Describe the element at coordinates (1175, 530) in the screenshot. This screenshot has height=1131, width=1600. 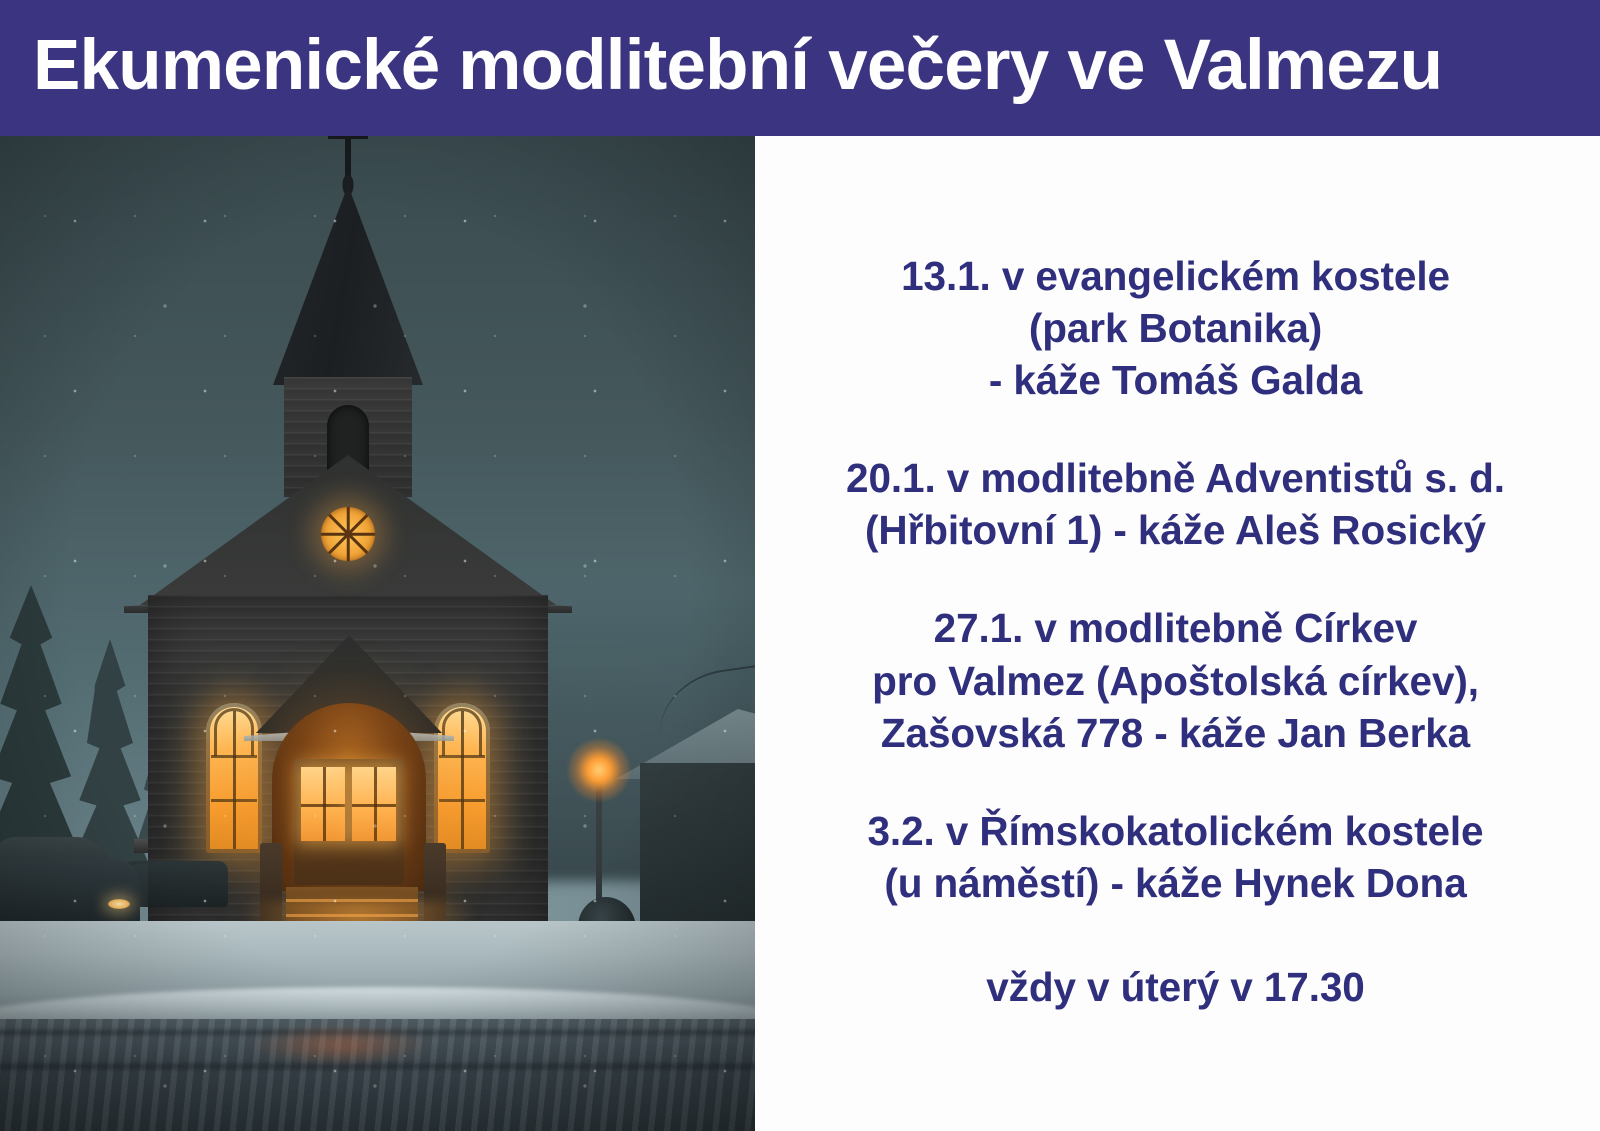
I see `schedule-line: (Hřbitovní 1) - káže Aleš Rosický` at that location.